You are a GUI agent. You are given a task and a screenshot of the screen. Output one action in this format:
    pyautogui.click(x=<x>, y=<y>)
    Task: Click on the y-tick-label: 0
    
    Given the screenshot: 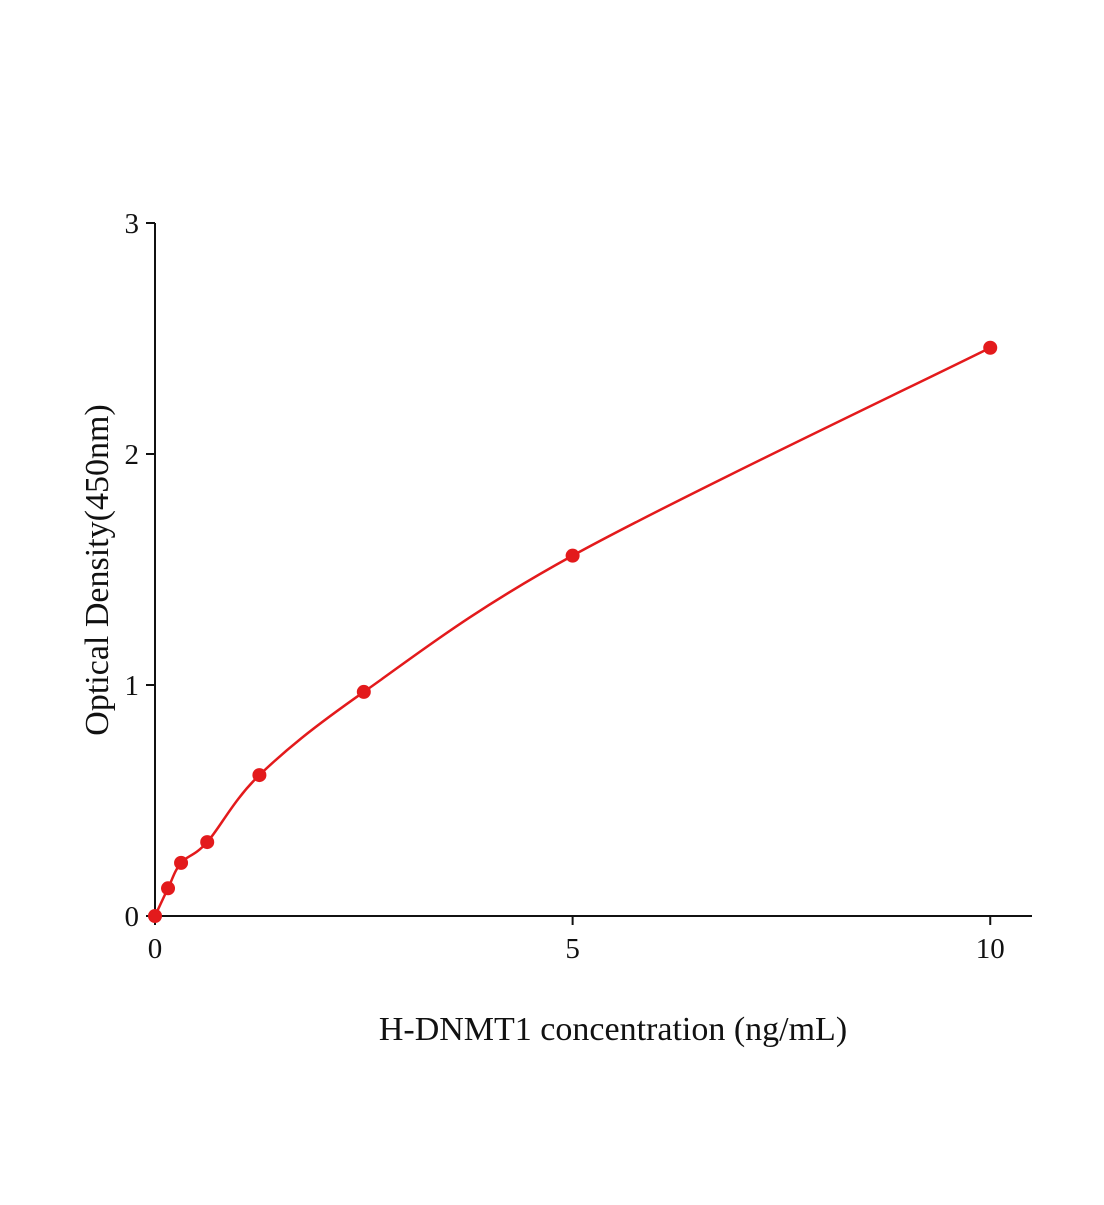 What is the action you would take?
    pyautogui.click(x=132, y=917)
    